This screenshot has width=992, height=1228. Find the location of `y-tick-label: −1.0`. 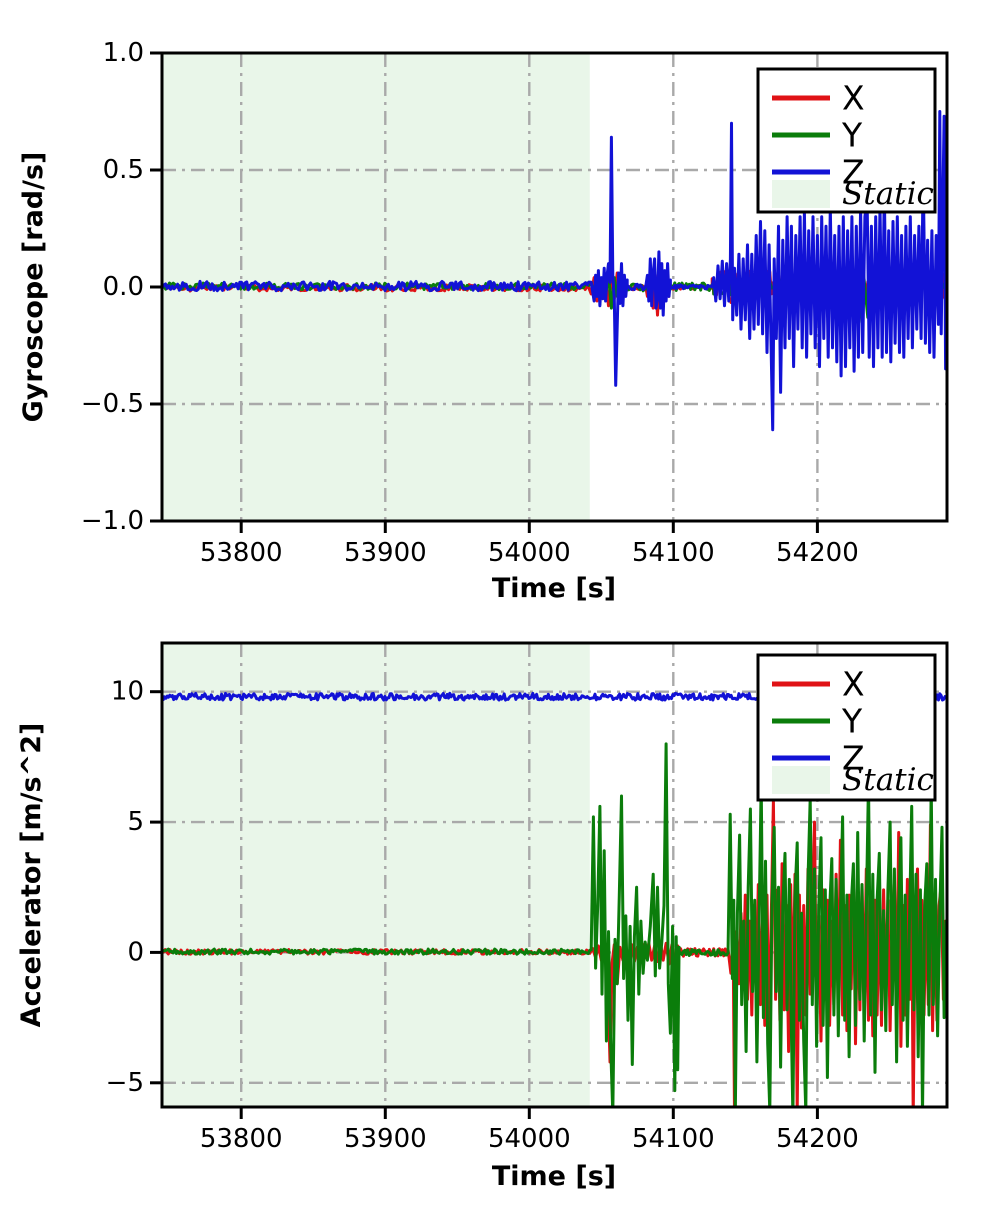

y-tick-label: −1.0 is located at coordinates (112, 521).